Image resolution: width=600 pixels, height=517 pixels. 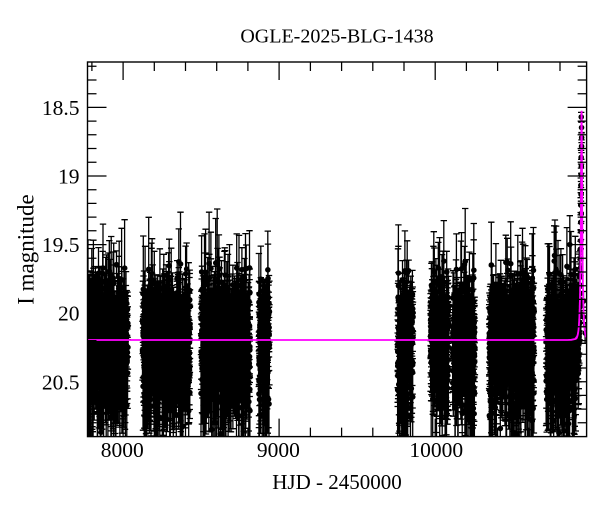 I want to click on svg-text: 18.5, so click(x=61, y=108).